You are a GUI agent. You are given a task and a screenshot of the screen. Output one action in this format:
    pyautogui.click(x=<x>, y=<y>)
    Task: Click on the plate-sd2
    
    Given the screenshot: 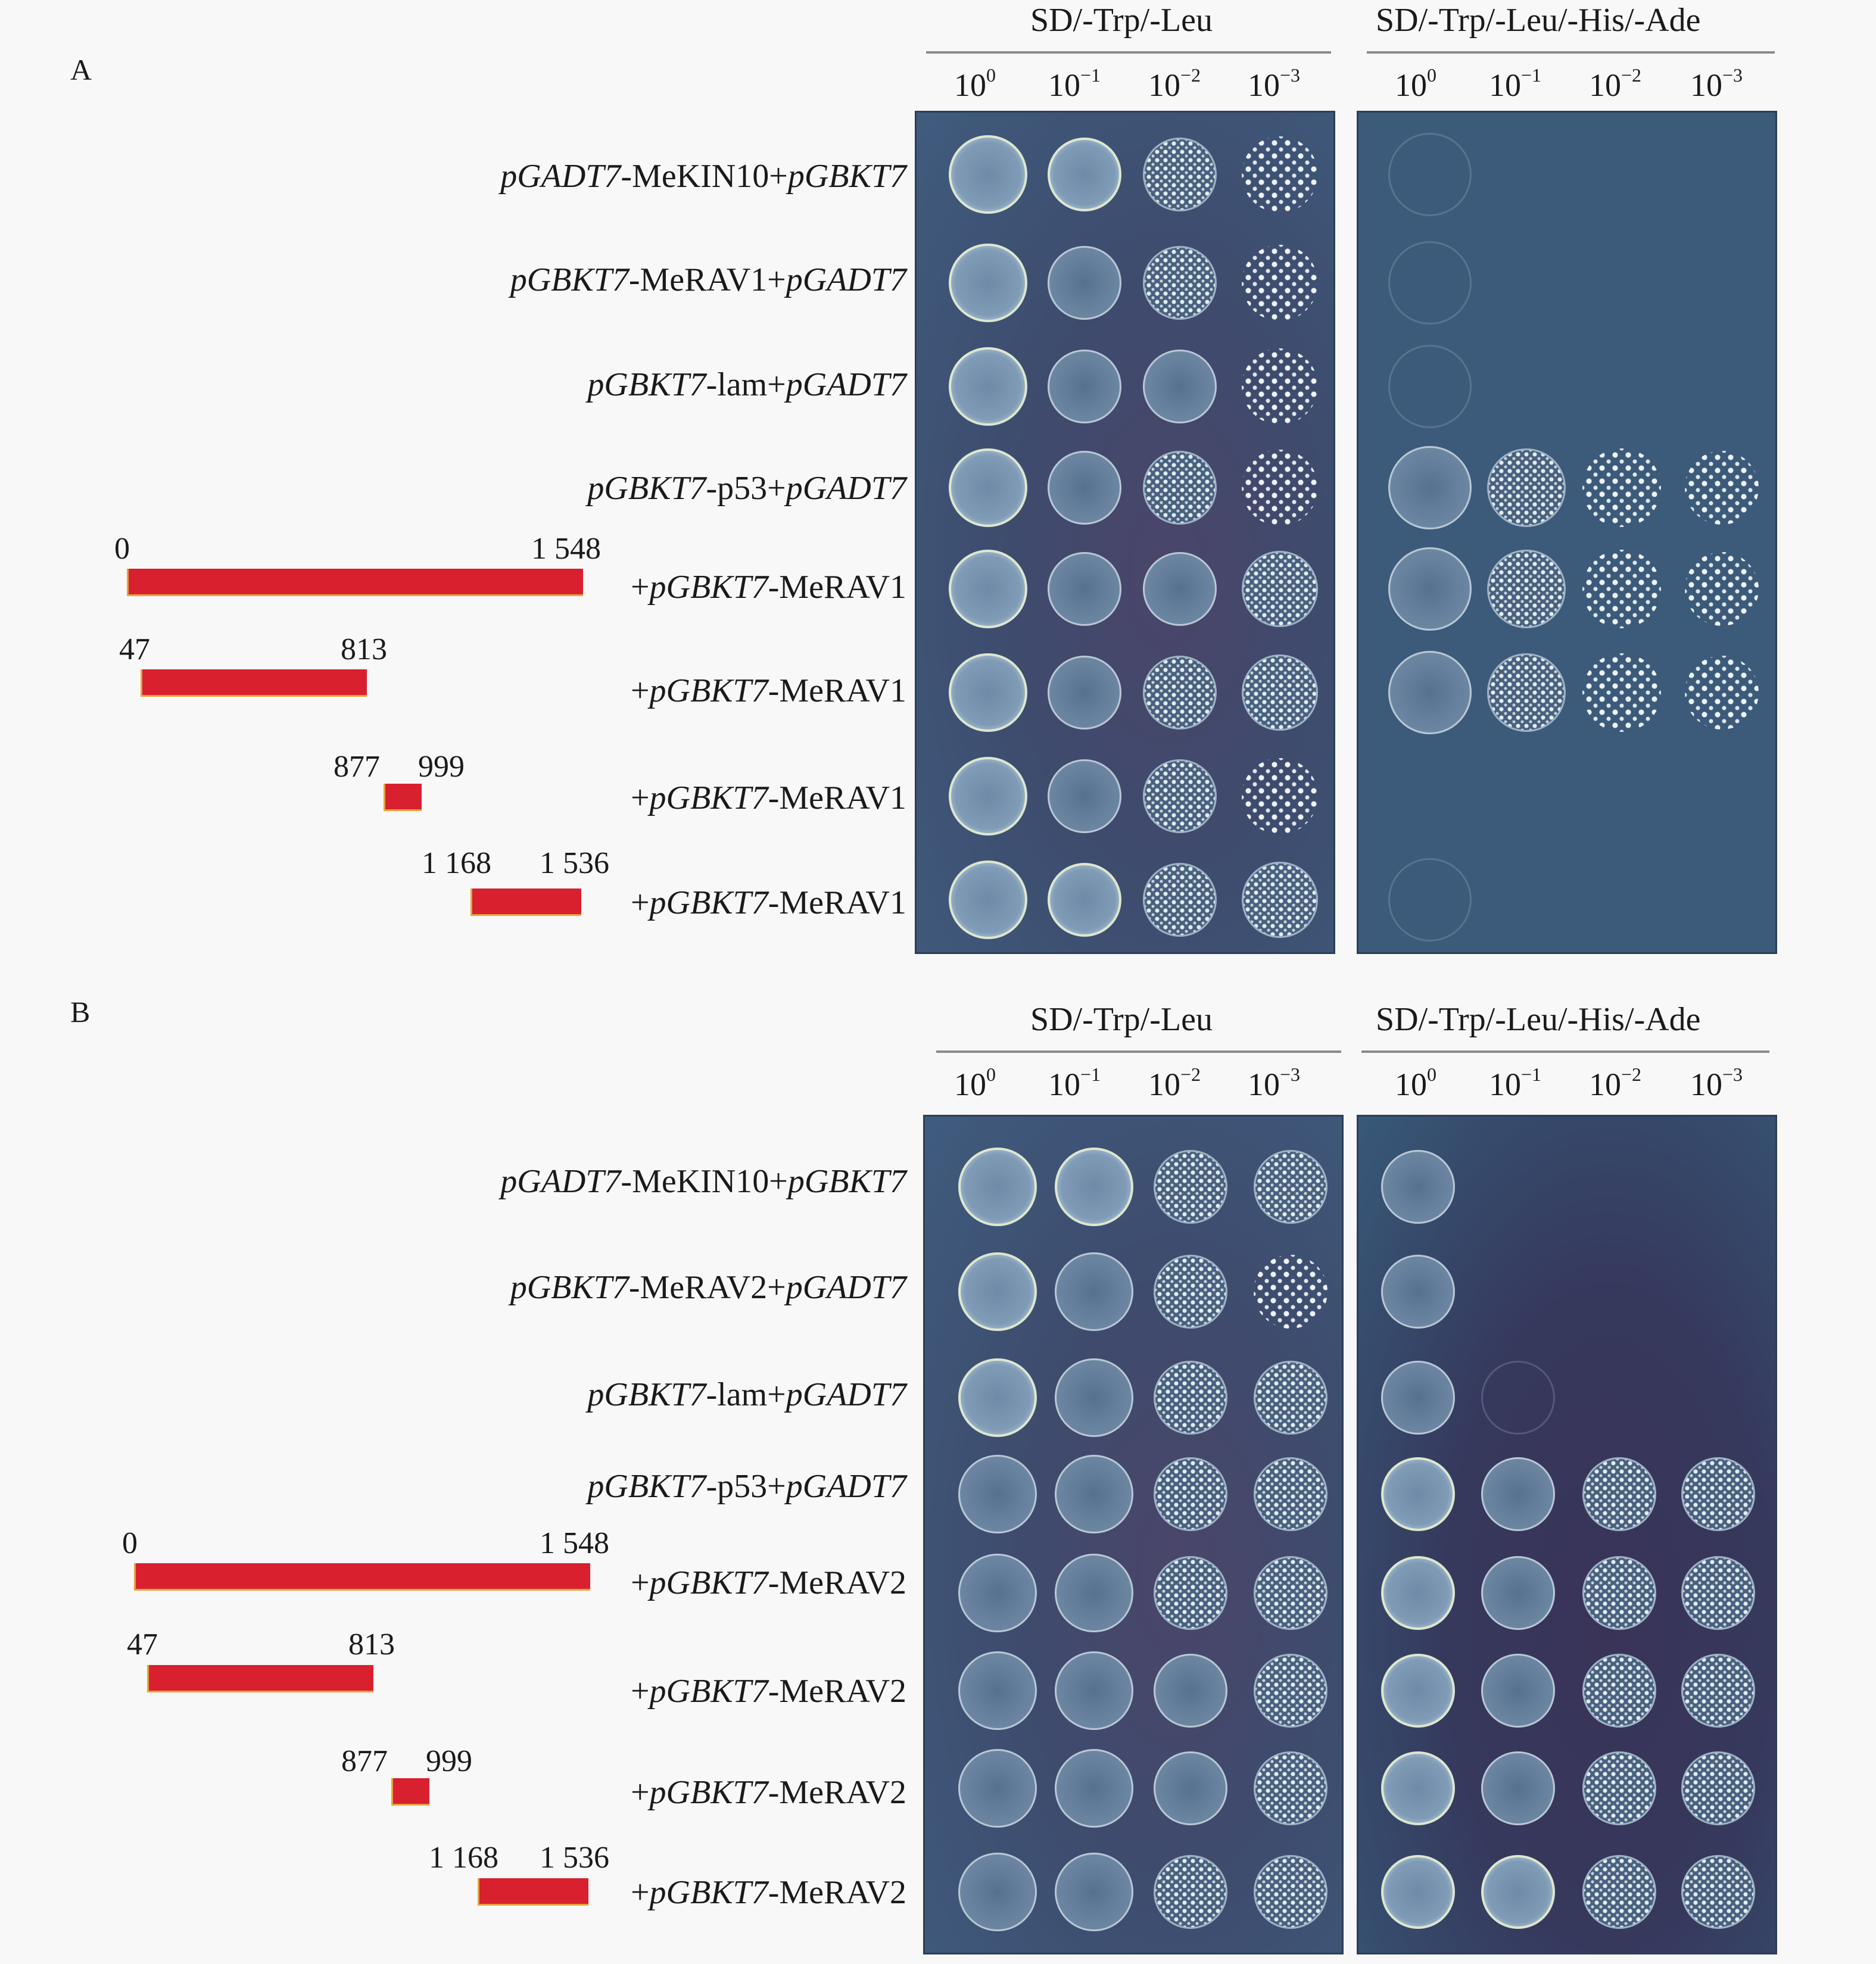 What is the action you would take?
    pyautogui.click(x=1125, y=532)
    